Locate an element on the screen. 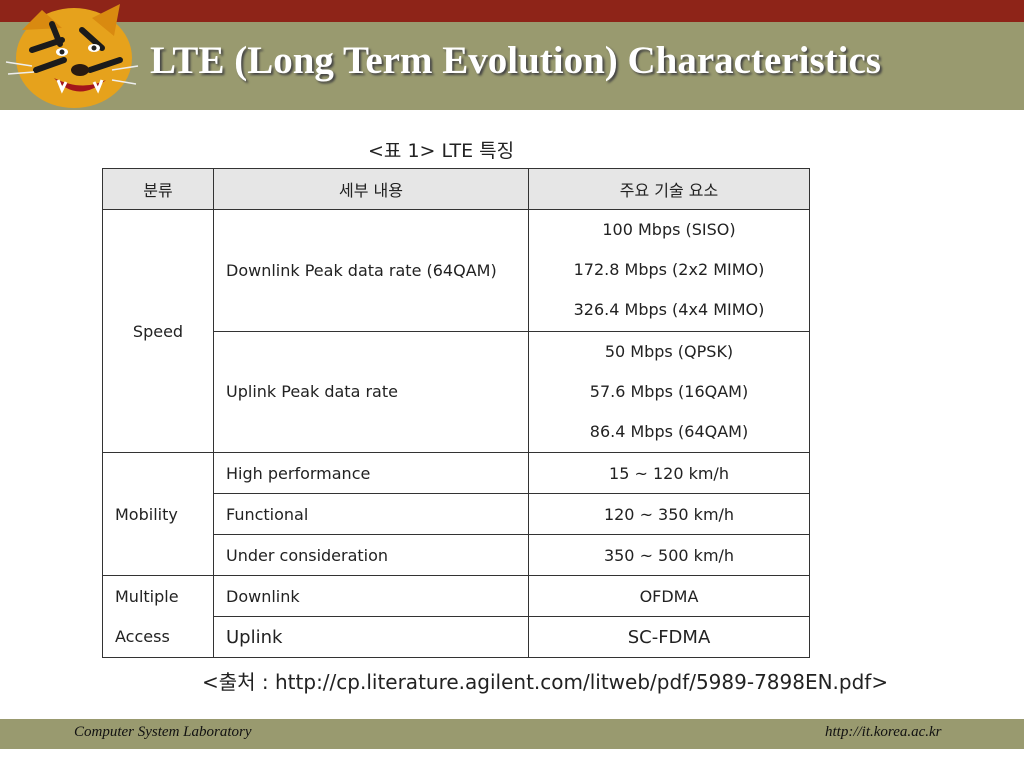 The width and height of the screenshot is (1024, 768). value-cell: SC-FDMA is located at coordinates (669, 637).